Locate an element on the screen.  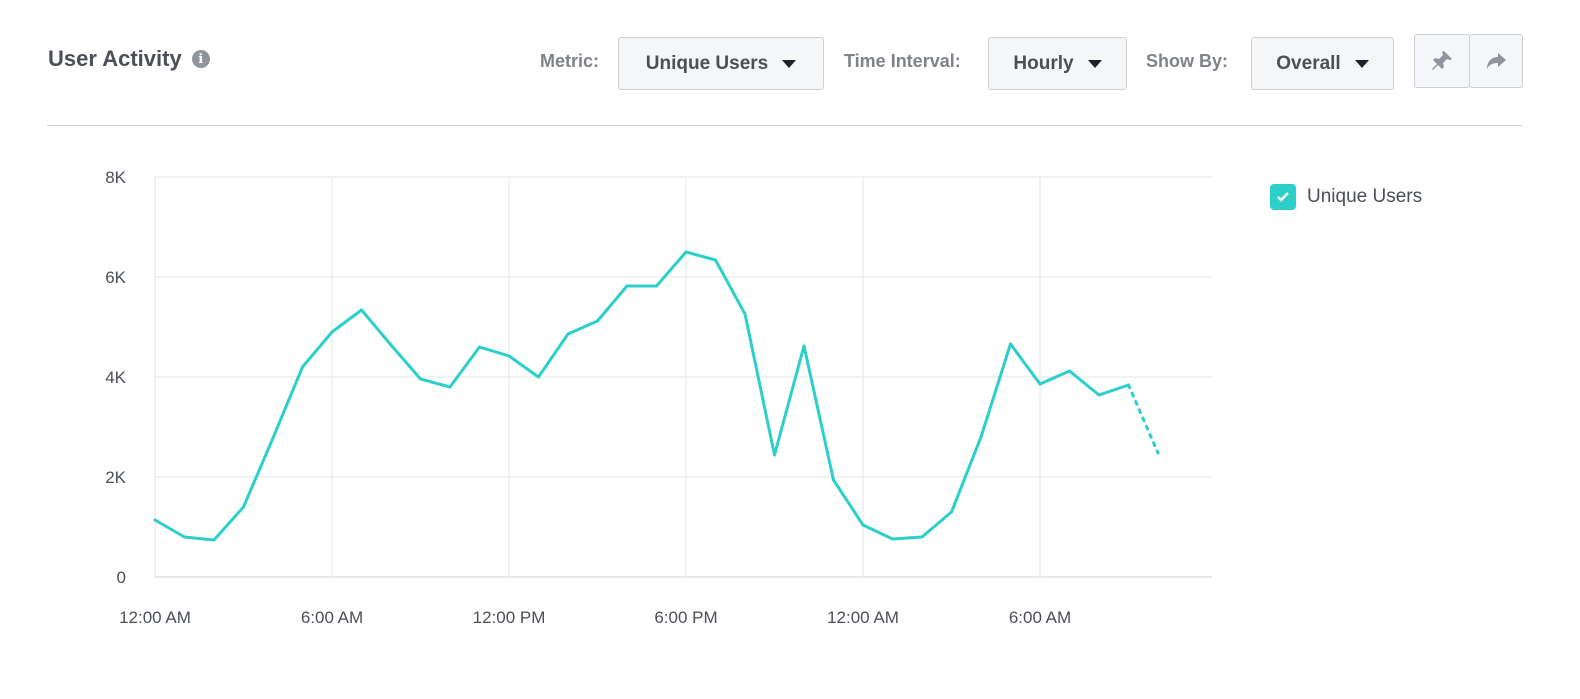
info-icon: i is located at coordinates (200, 59).